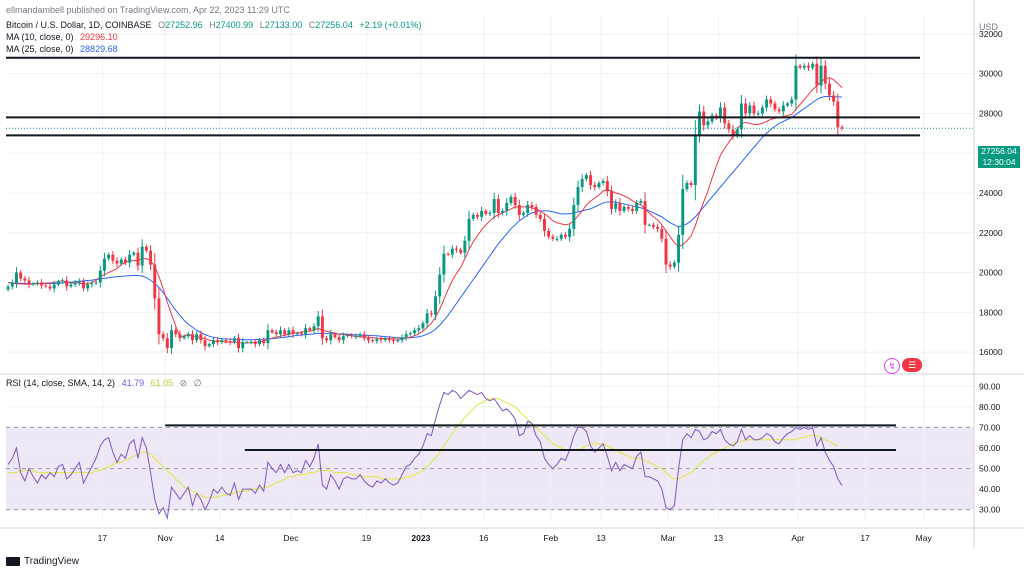  What do you see at coordinates (42, 561) in the screenshot?
I see `tradingview-logo: TradingView` at bounding box center [42, 561].